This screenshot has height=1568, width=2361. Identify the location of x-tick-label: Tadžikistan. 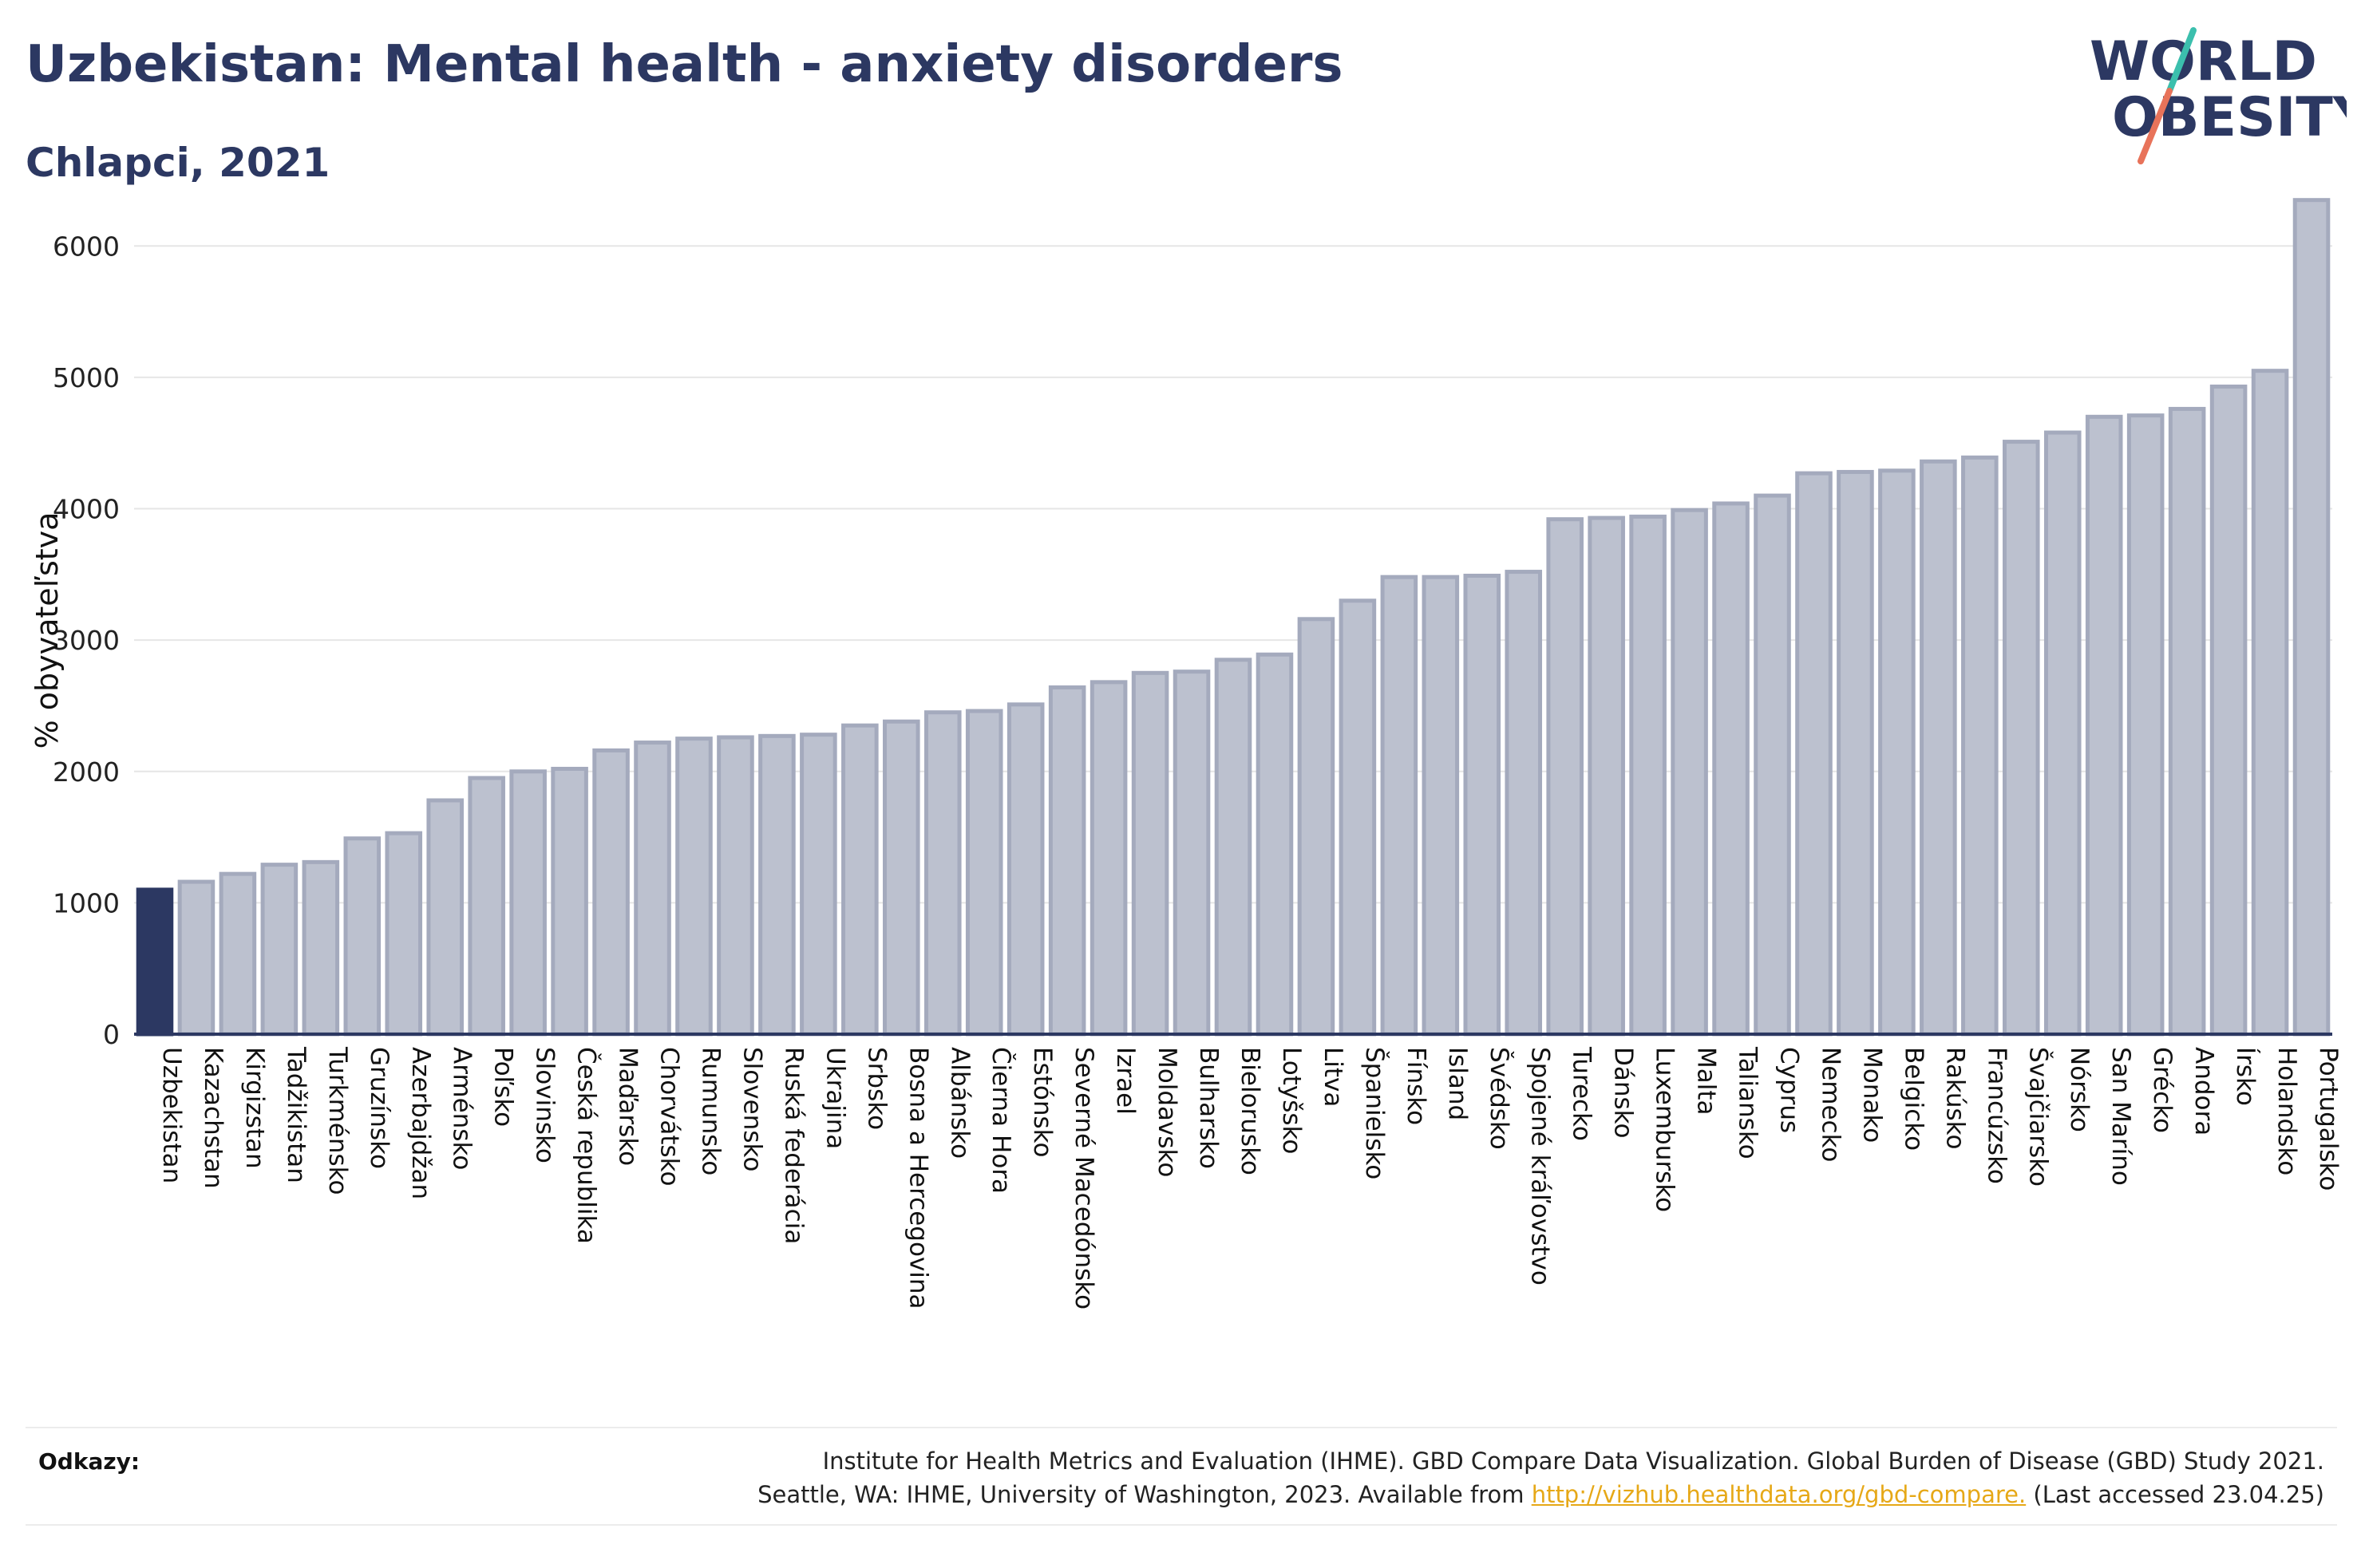
(296, 1114).